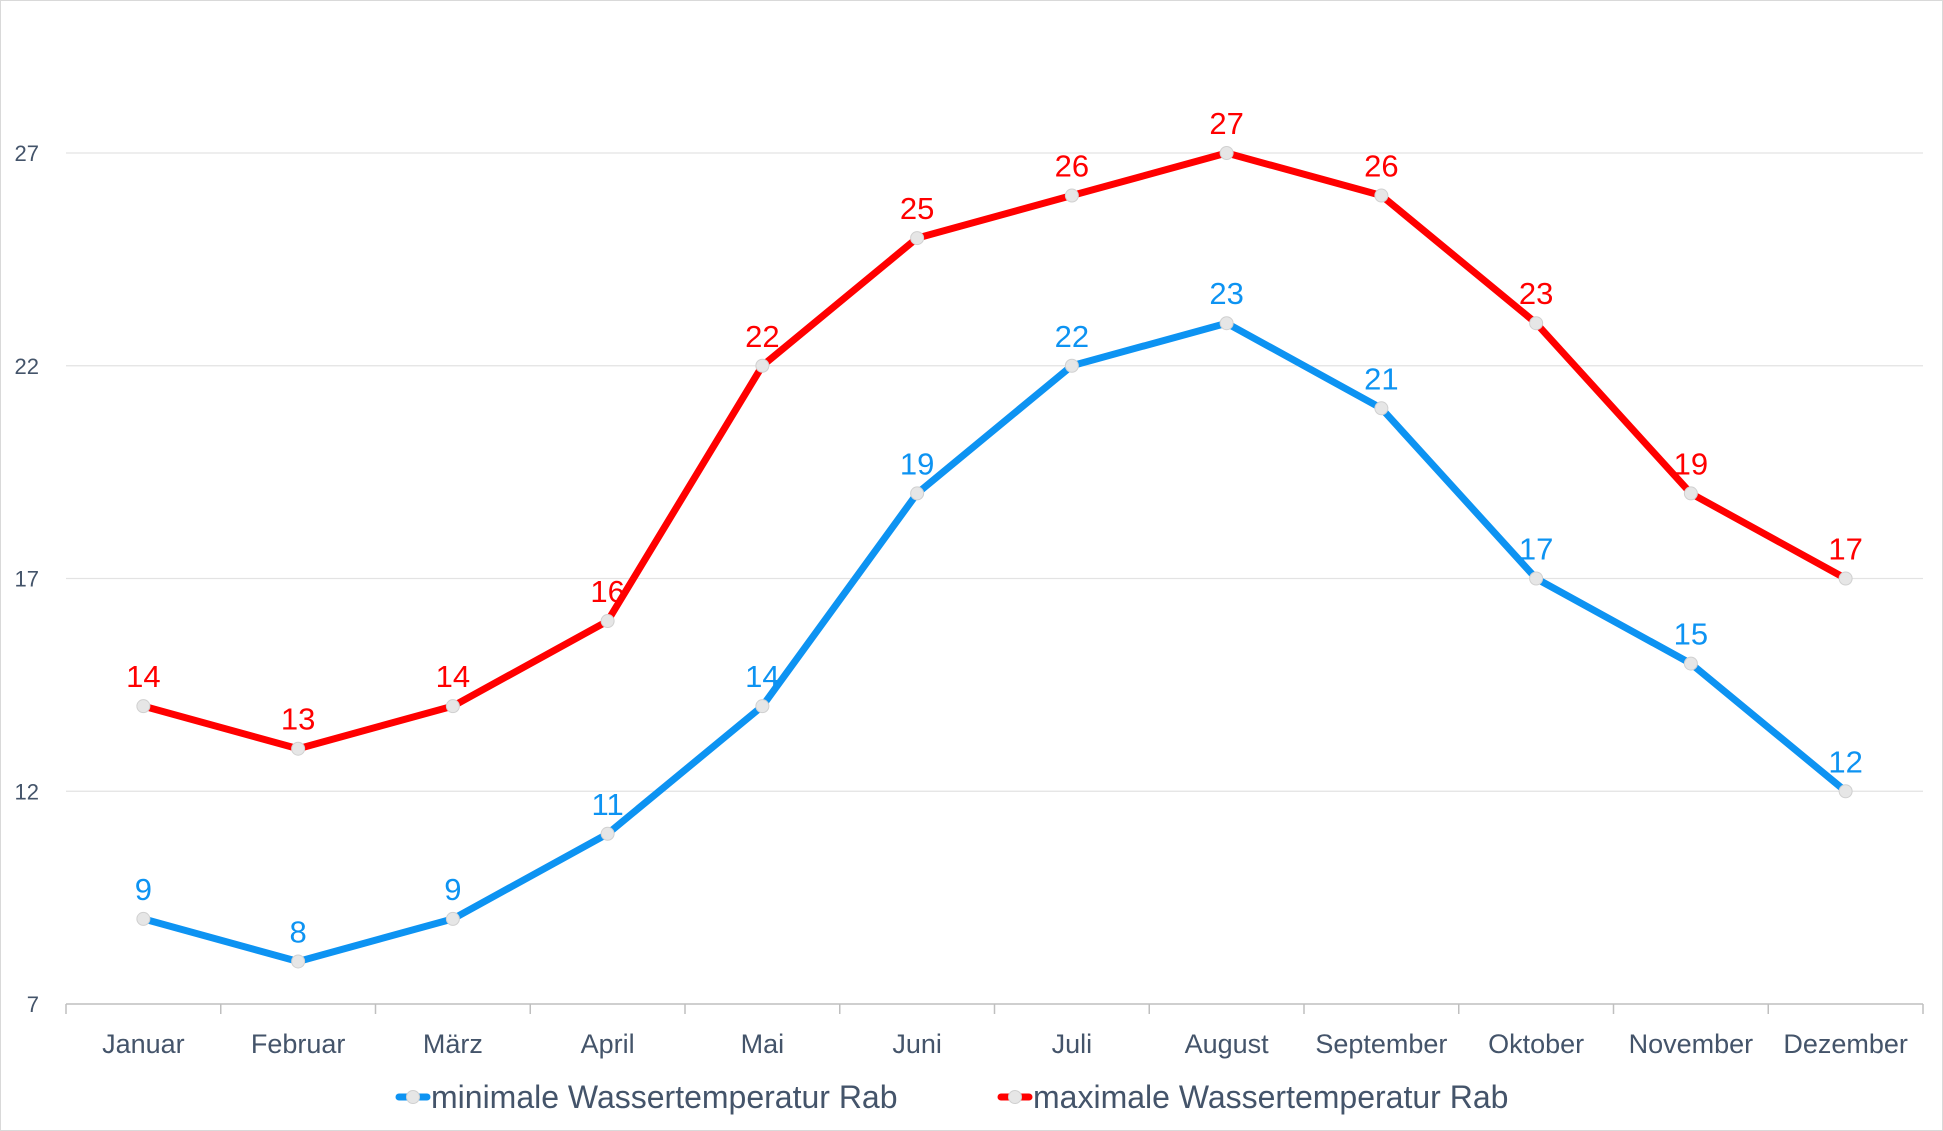 This screenshot has width=1943, height=1131. What do you see at coordinates (298, 931) in the screenshot?
I see `data-label: 8` at bounding box center [298, 931].